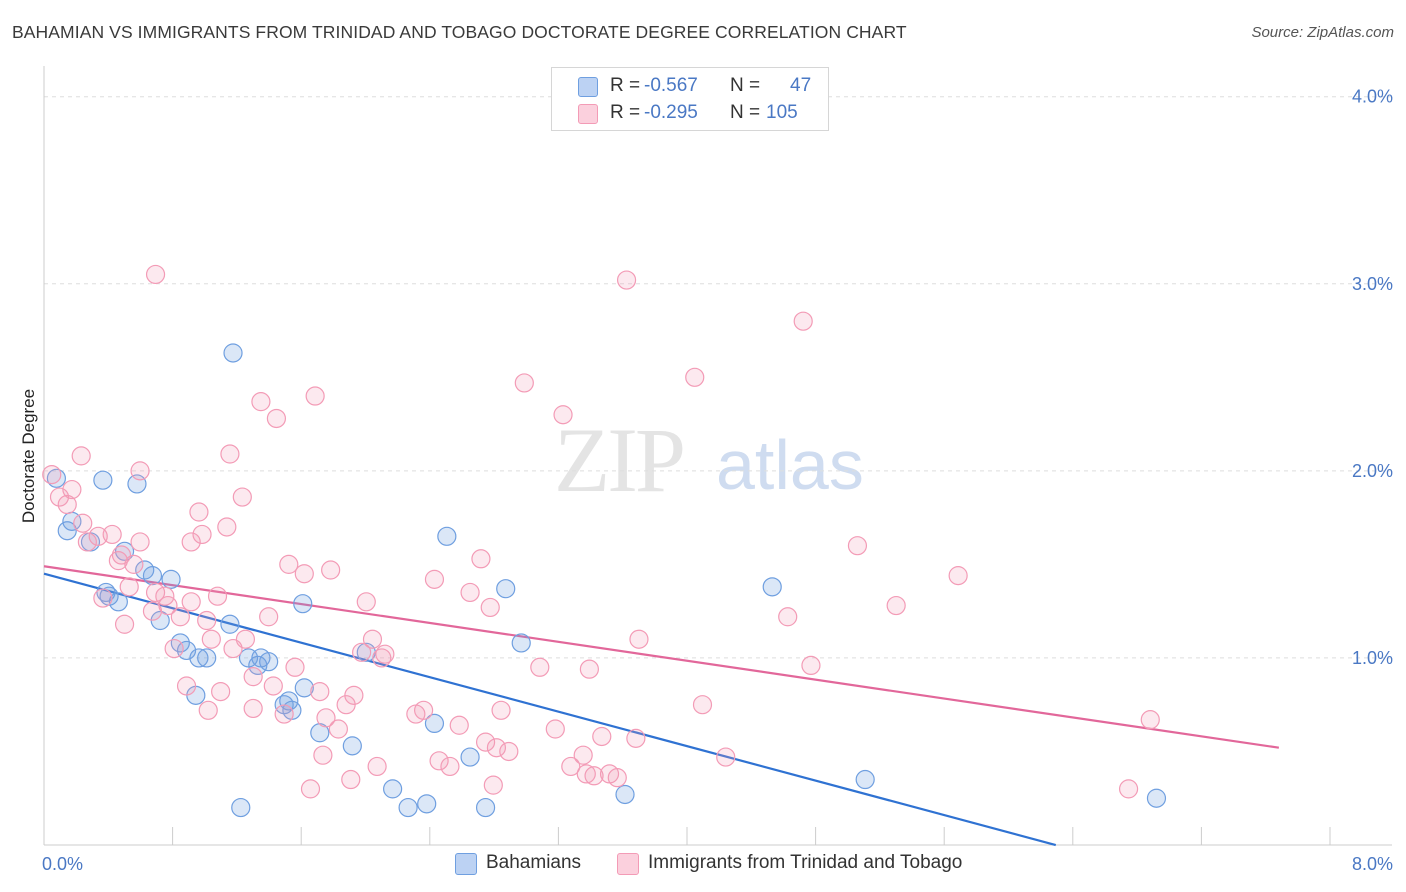 Image resolution: width=1406 pixels, height=892 pixels. I want to click on x-tick-label: 0.0%, so click(62, 864).